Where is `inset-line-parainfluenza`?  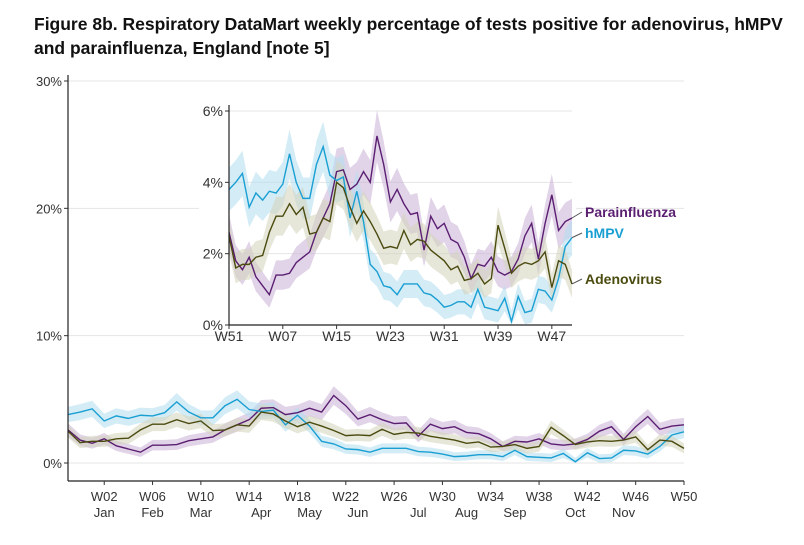
inset-line-parainfluenza is located at coordinates (400, 216).